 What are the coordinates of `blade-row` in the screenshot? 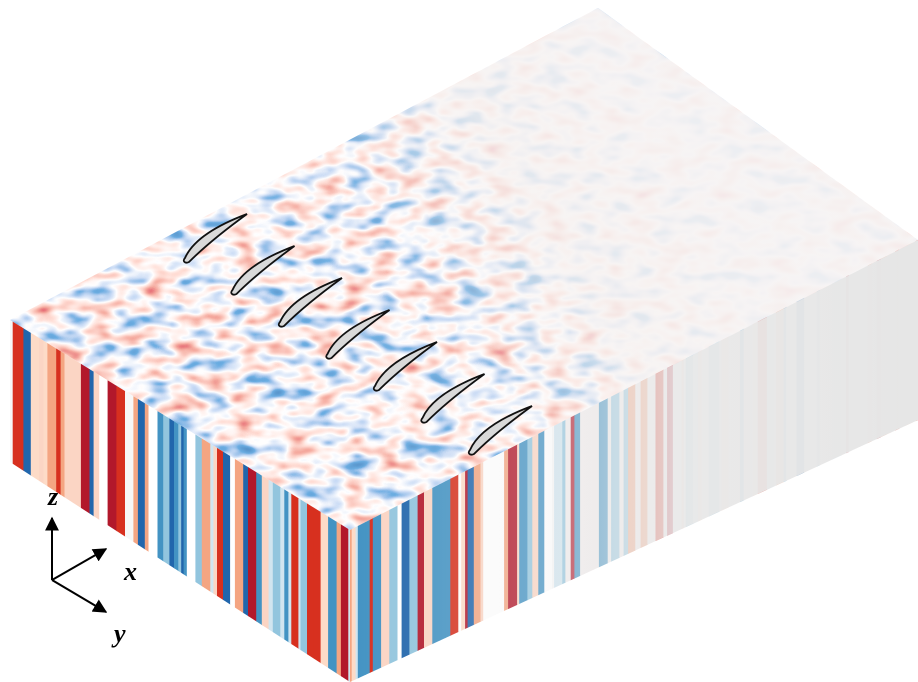 It's located at (357, 334).